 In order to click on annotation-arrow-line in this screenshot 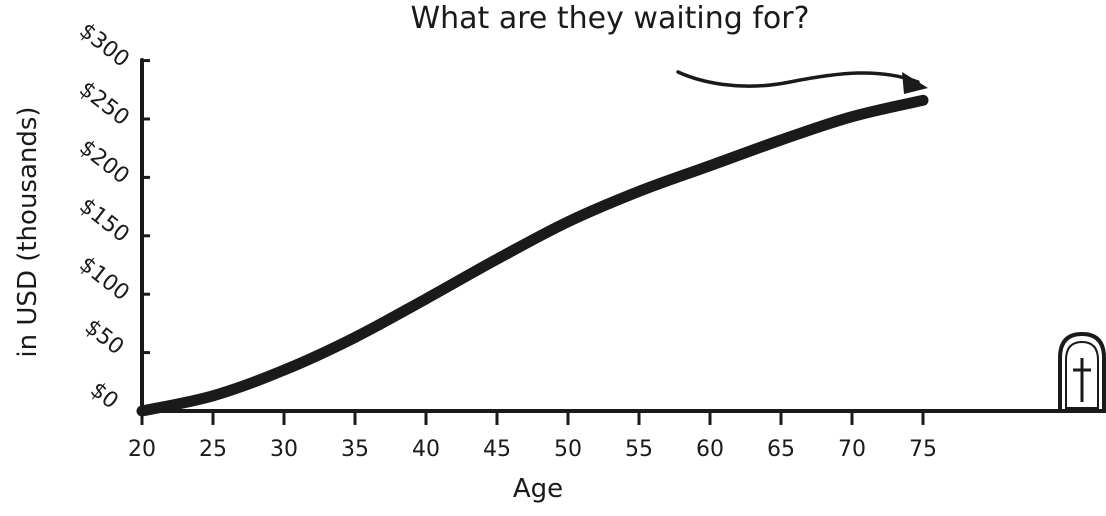, I will do `click(798, 79)`.